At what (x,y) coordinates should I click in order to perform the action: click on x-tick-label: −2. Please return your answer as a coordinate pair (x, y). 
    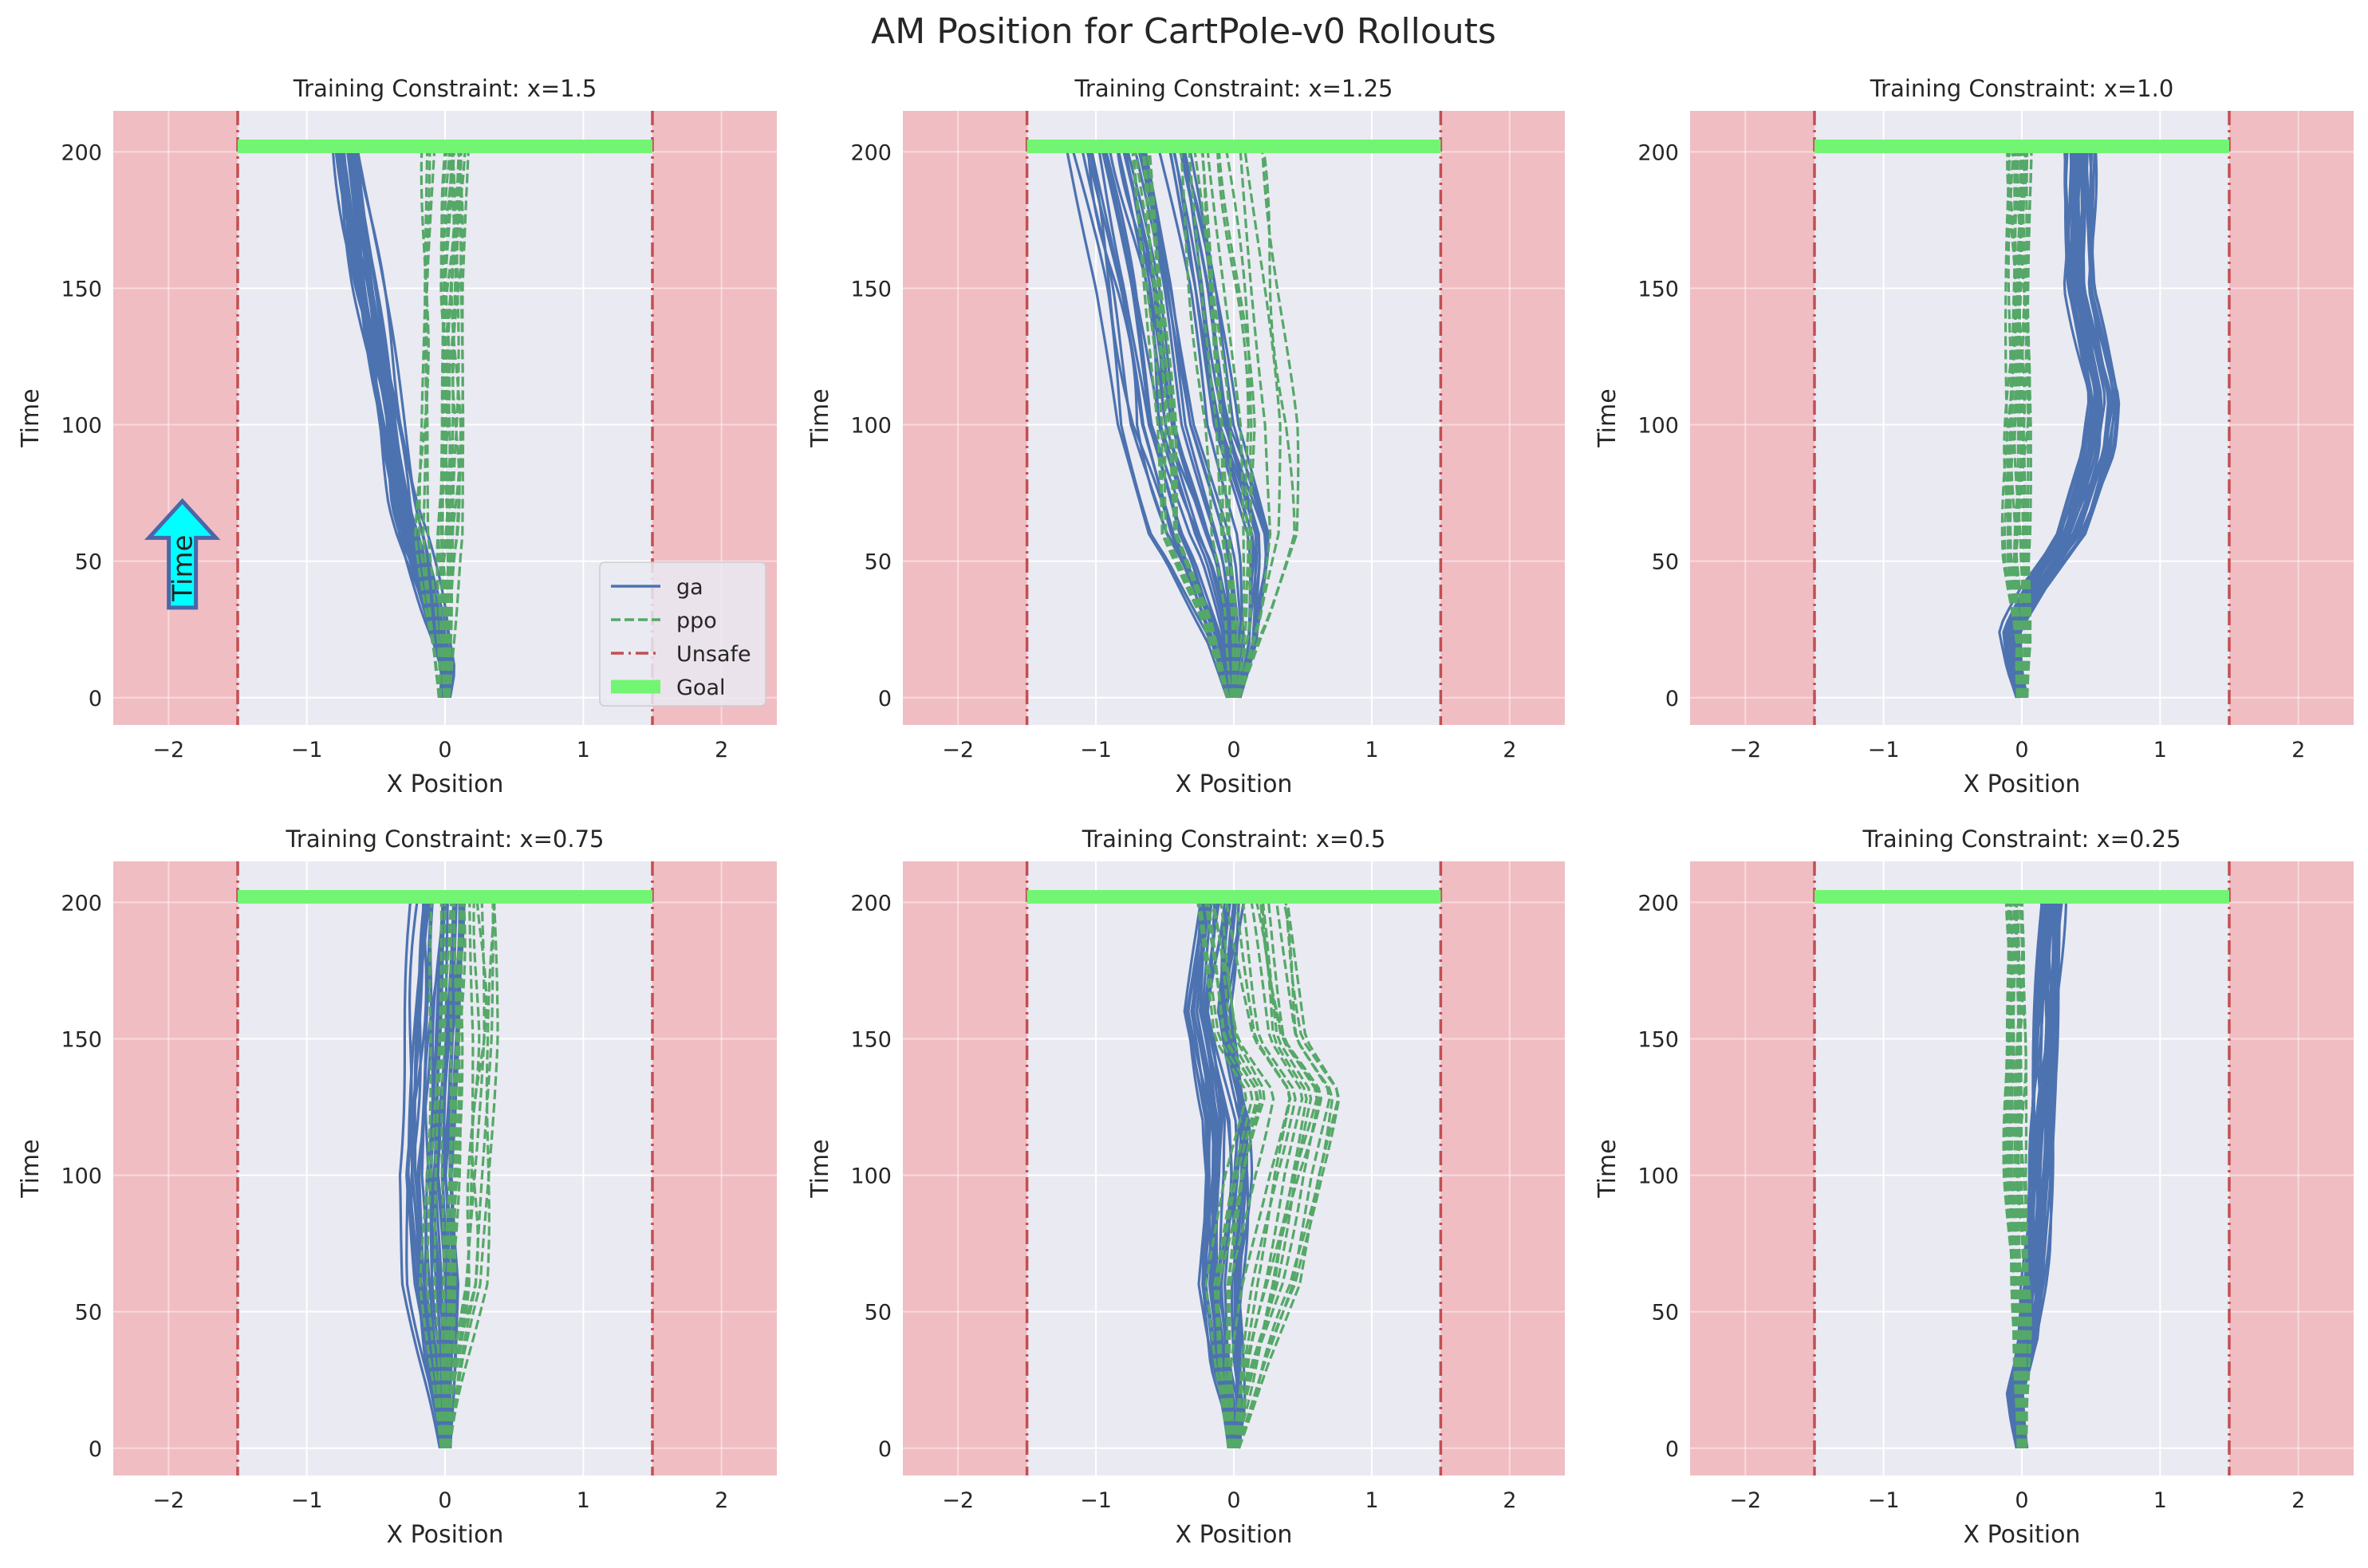
    Looking at the image, I should click on (958, 750).